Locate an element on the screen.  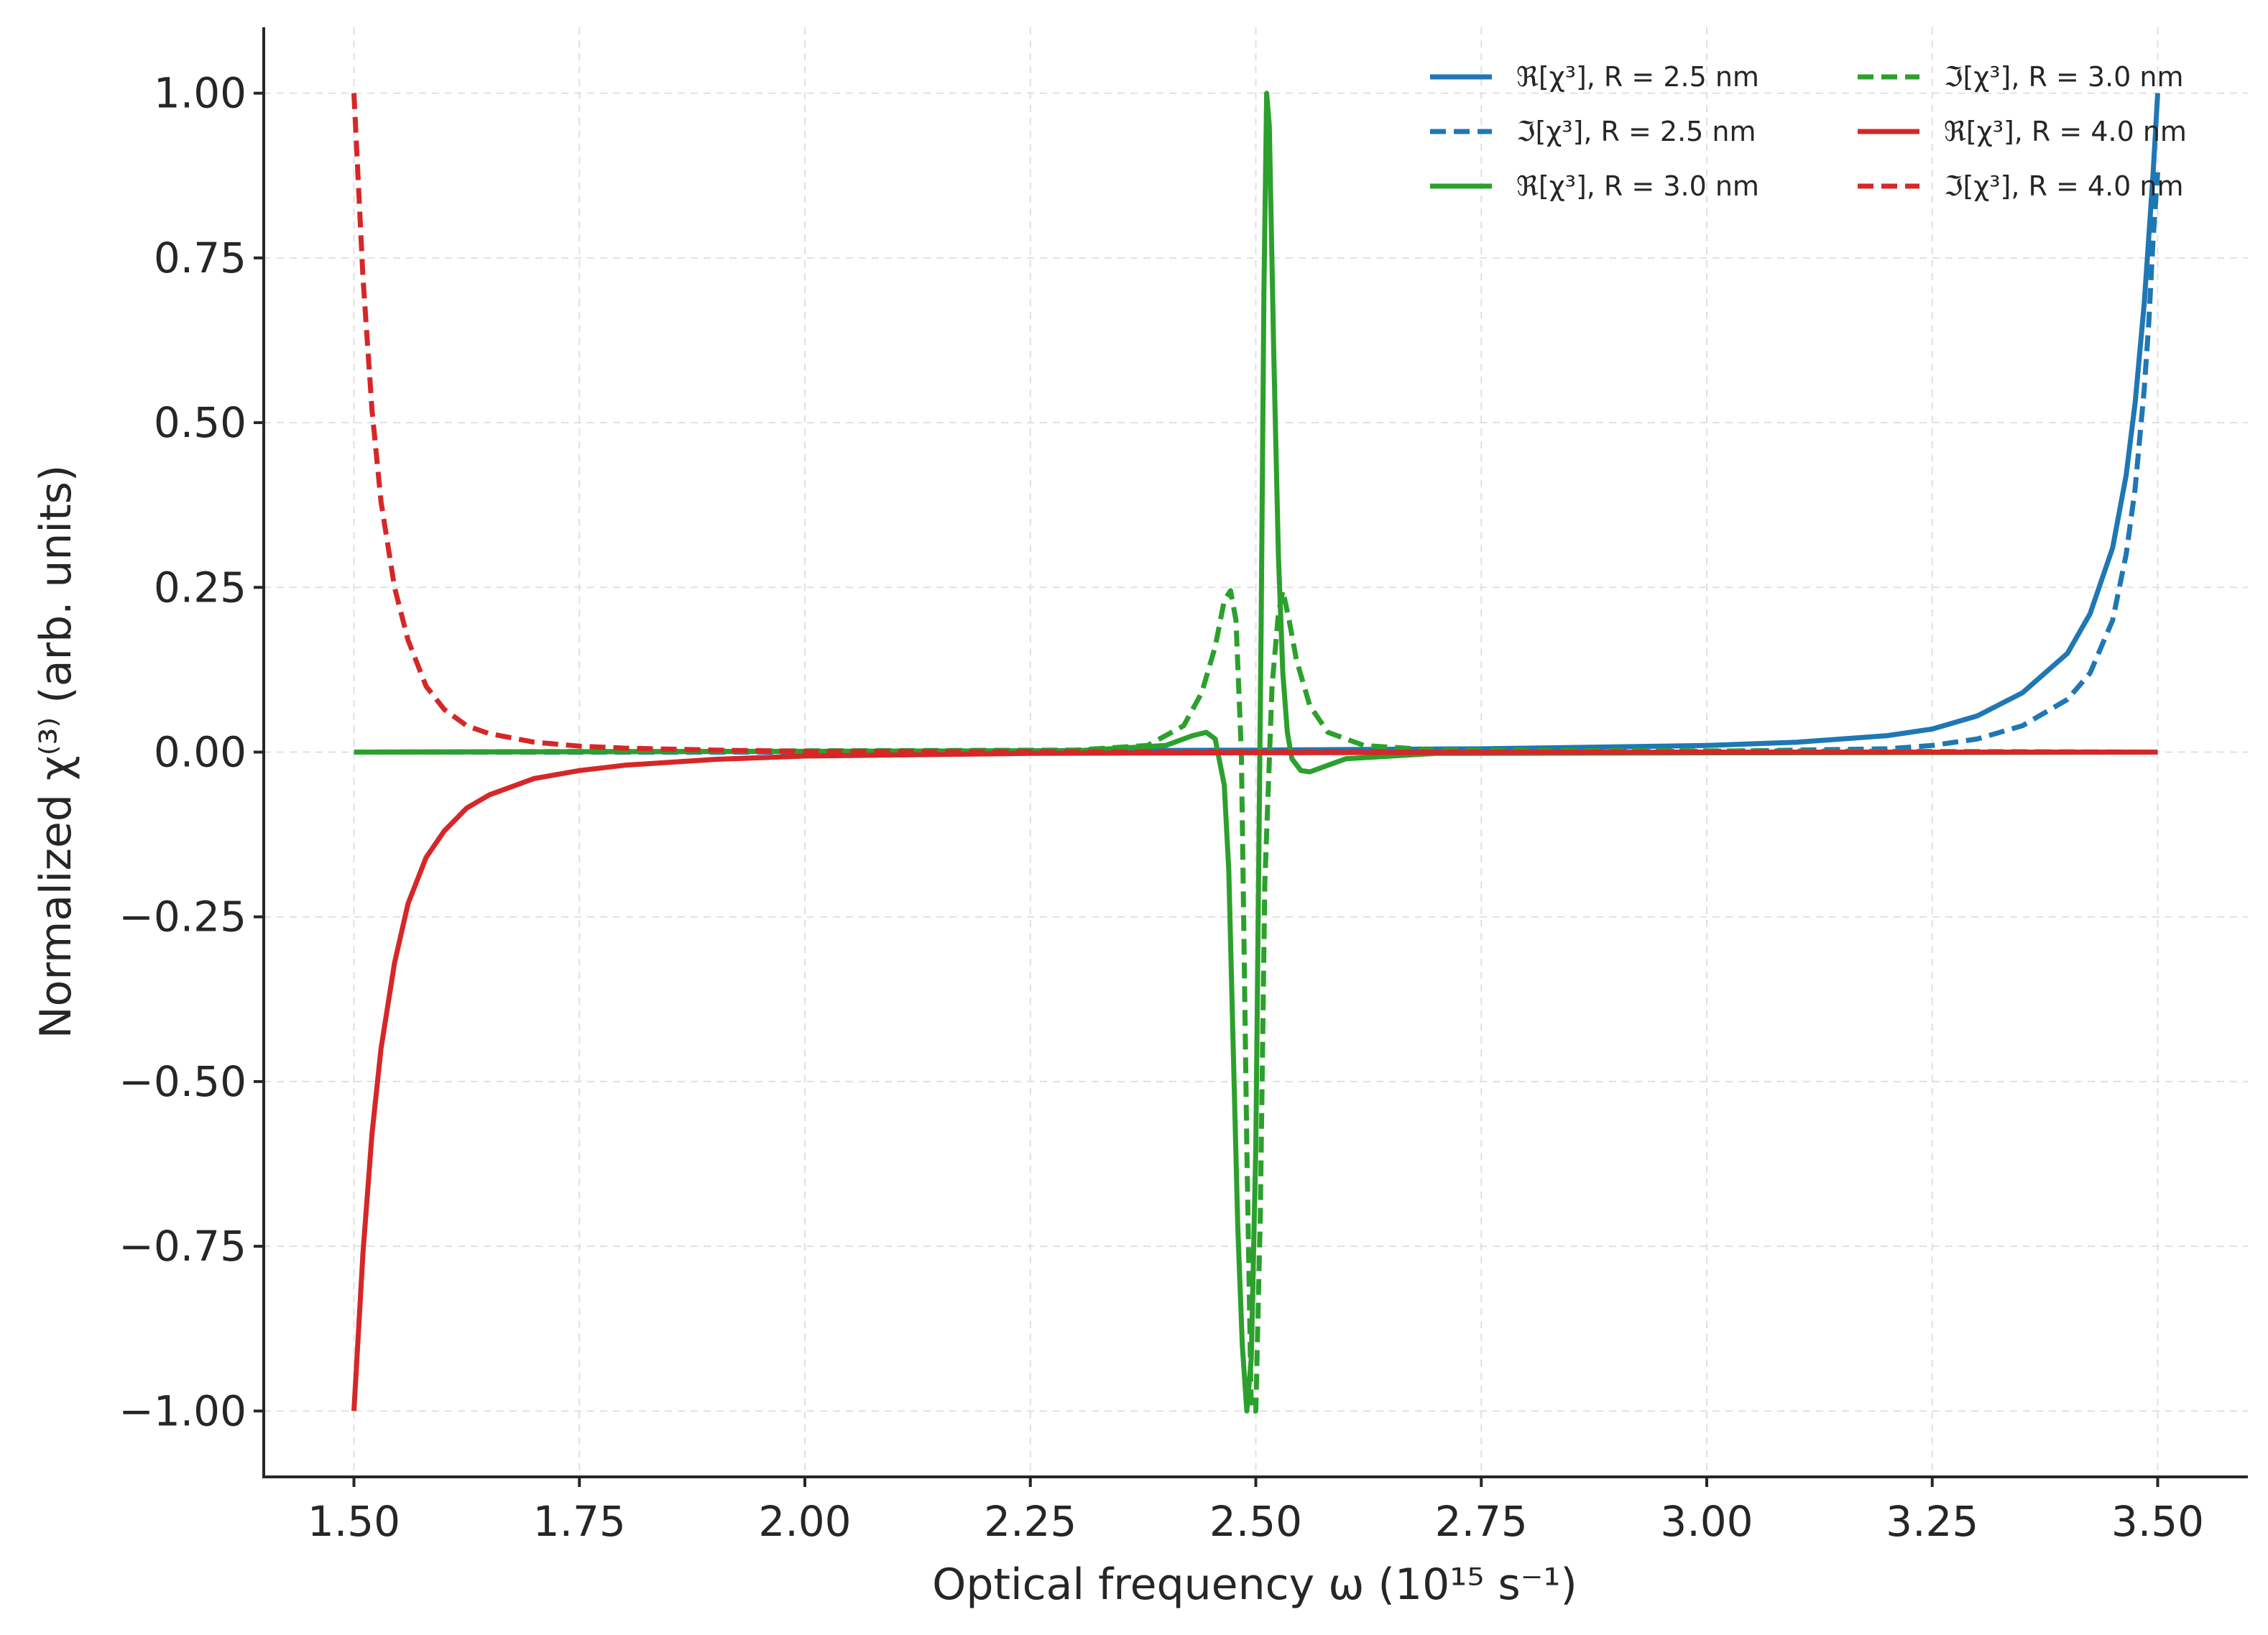
x-tick-label: 2.25 is located at coordinates (1031, 1521).